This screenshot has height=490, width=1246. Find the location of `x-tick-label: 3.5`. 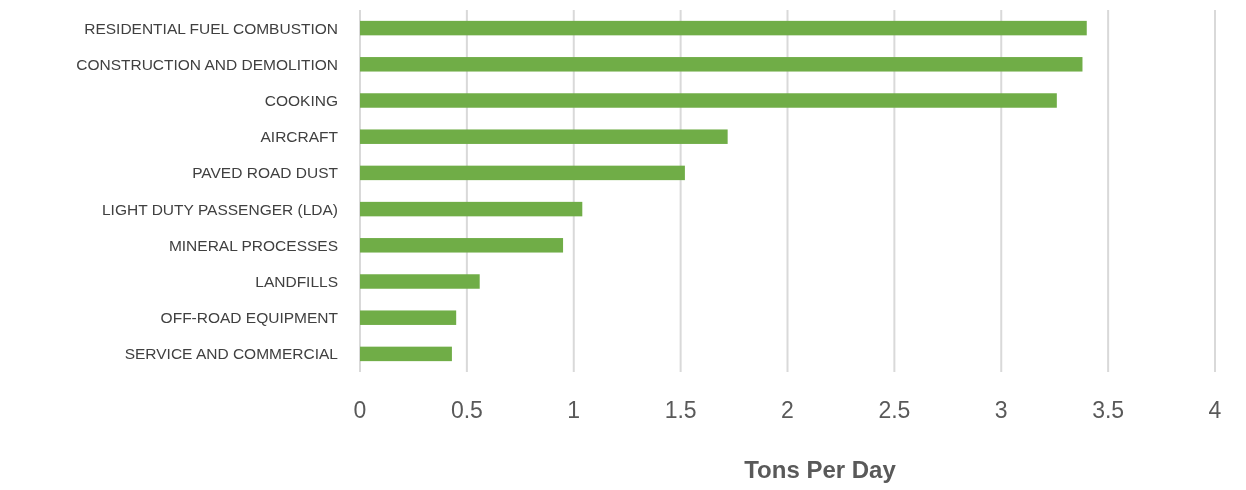

x-tick-label: 3.5 is located at coordinates (1108, 410).